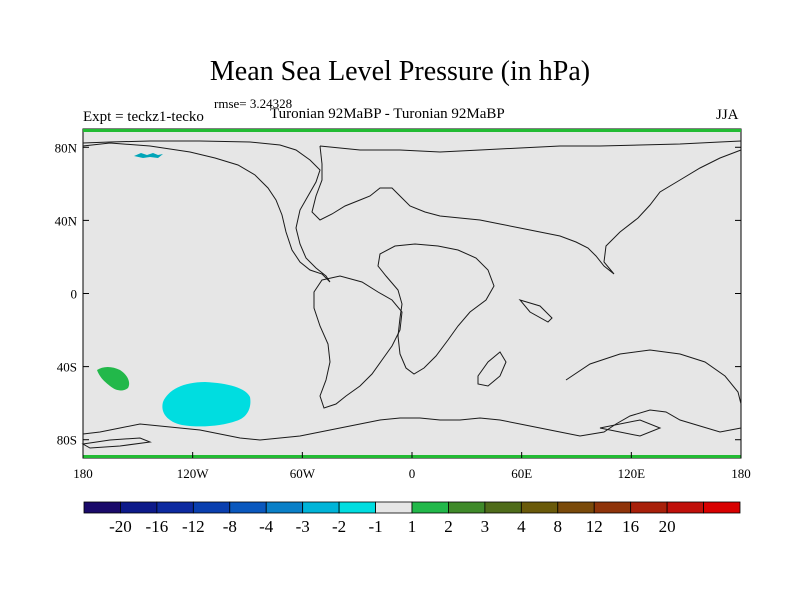 Image resolution: width=800 pixels, height=600 pixels. I want to click on colorbar-label: 12, so click(594, 526).